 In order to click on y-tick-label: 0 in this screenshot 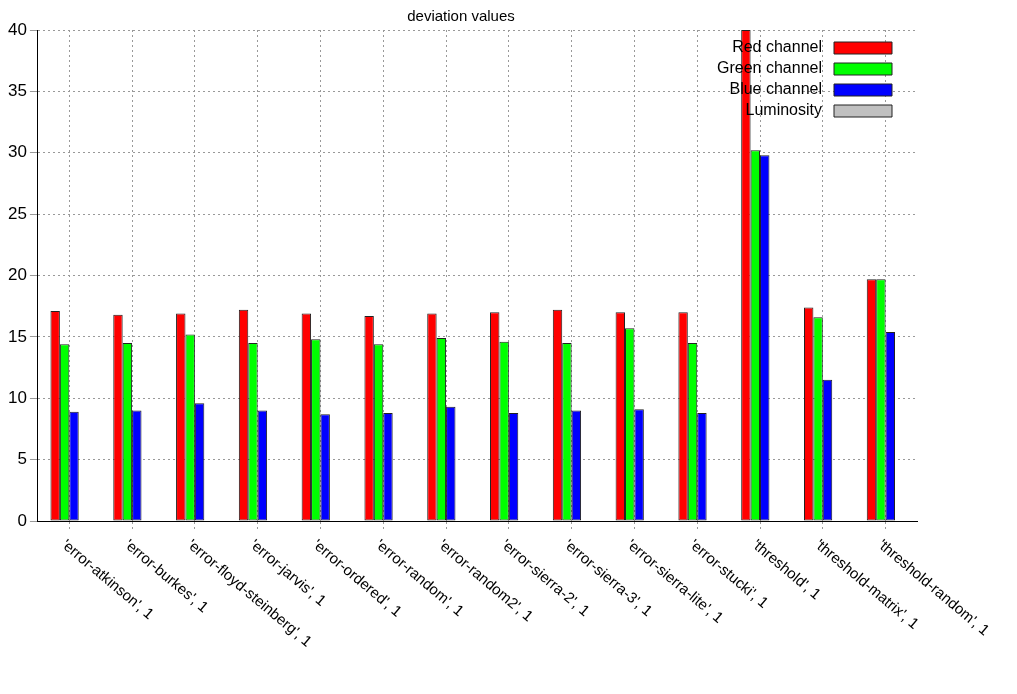, I will do `click(22, 520)`.